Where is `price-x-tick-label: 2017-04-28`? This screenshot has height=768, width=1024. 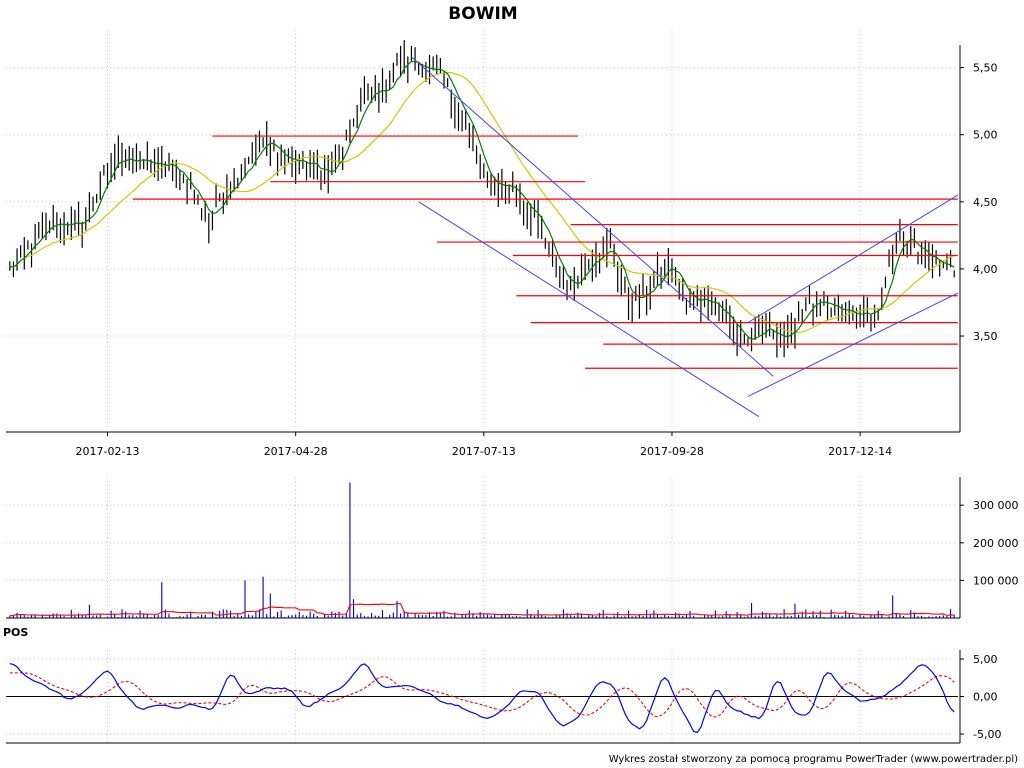
price-x-tick-label: 2017-04-28 is located at coordinates (296, 451).